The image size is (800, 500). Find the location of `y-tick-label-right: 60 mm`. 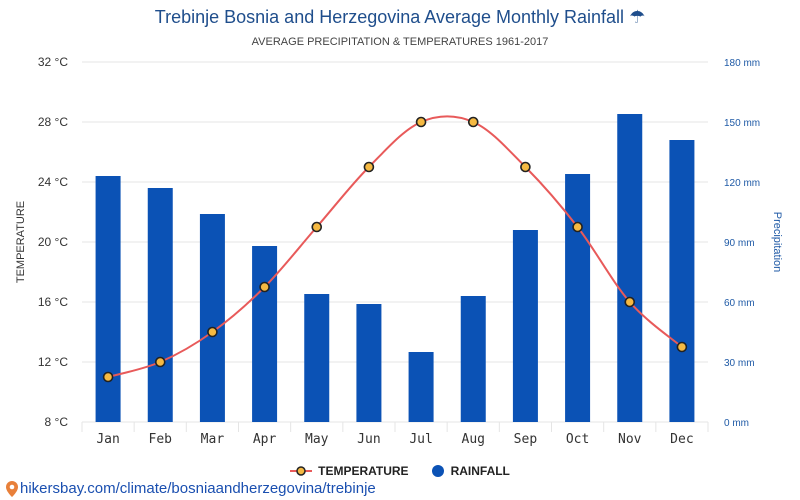

y-tick-label-right: 60 mm is located at coordinates (739, 303).